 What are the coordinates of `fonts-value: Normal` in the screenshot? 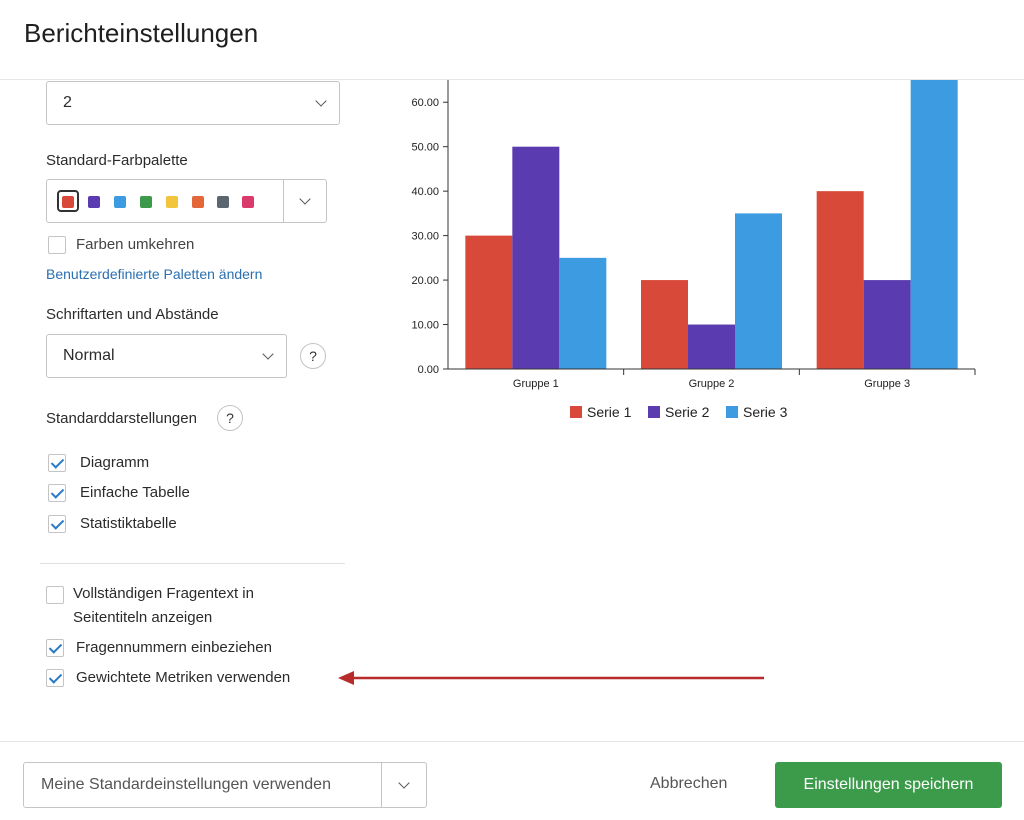 It's located at (89, 355).